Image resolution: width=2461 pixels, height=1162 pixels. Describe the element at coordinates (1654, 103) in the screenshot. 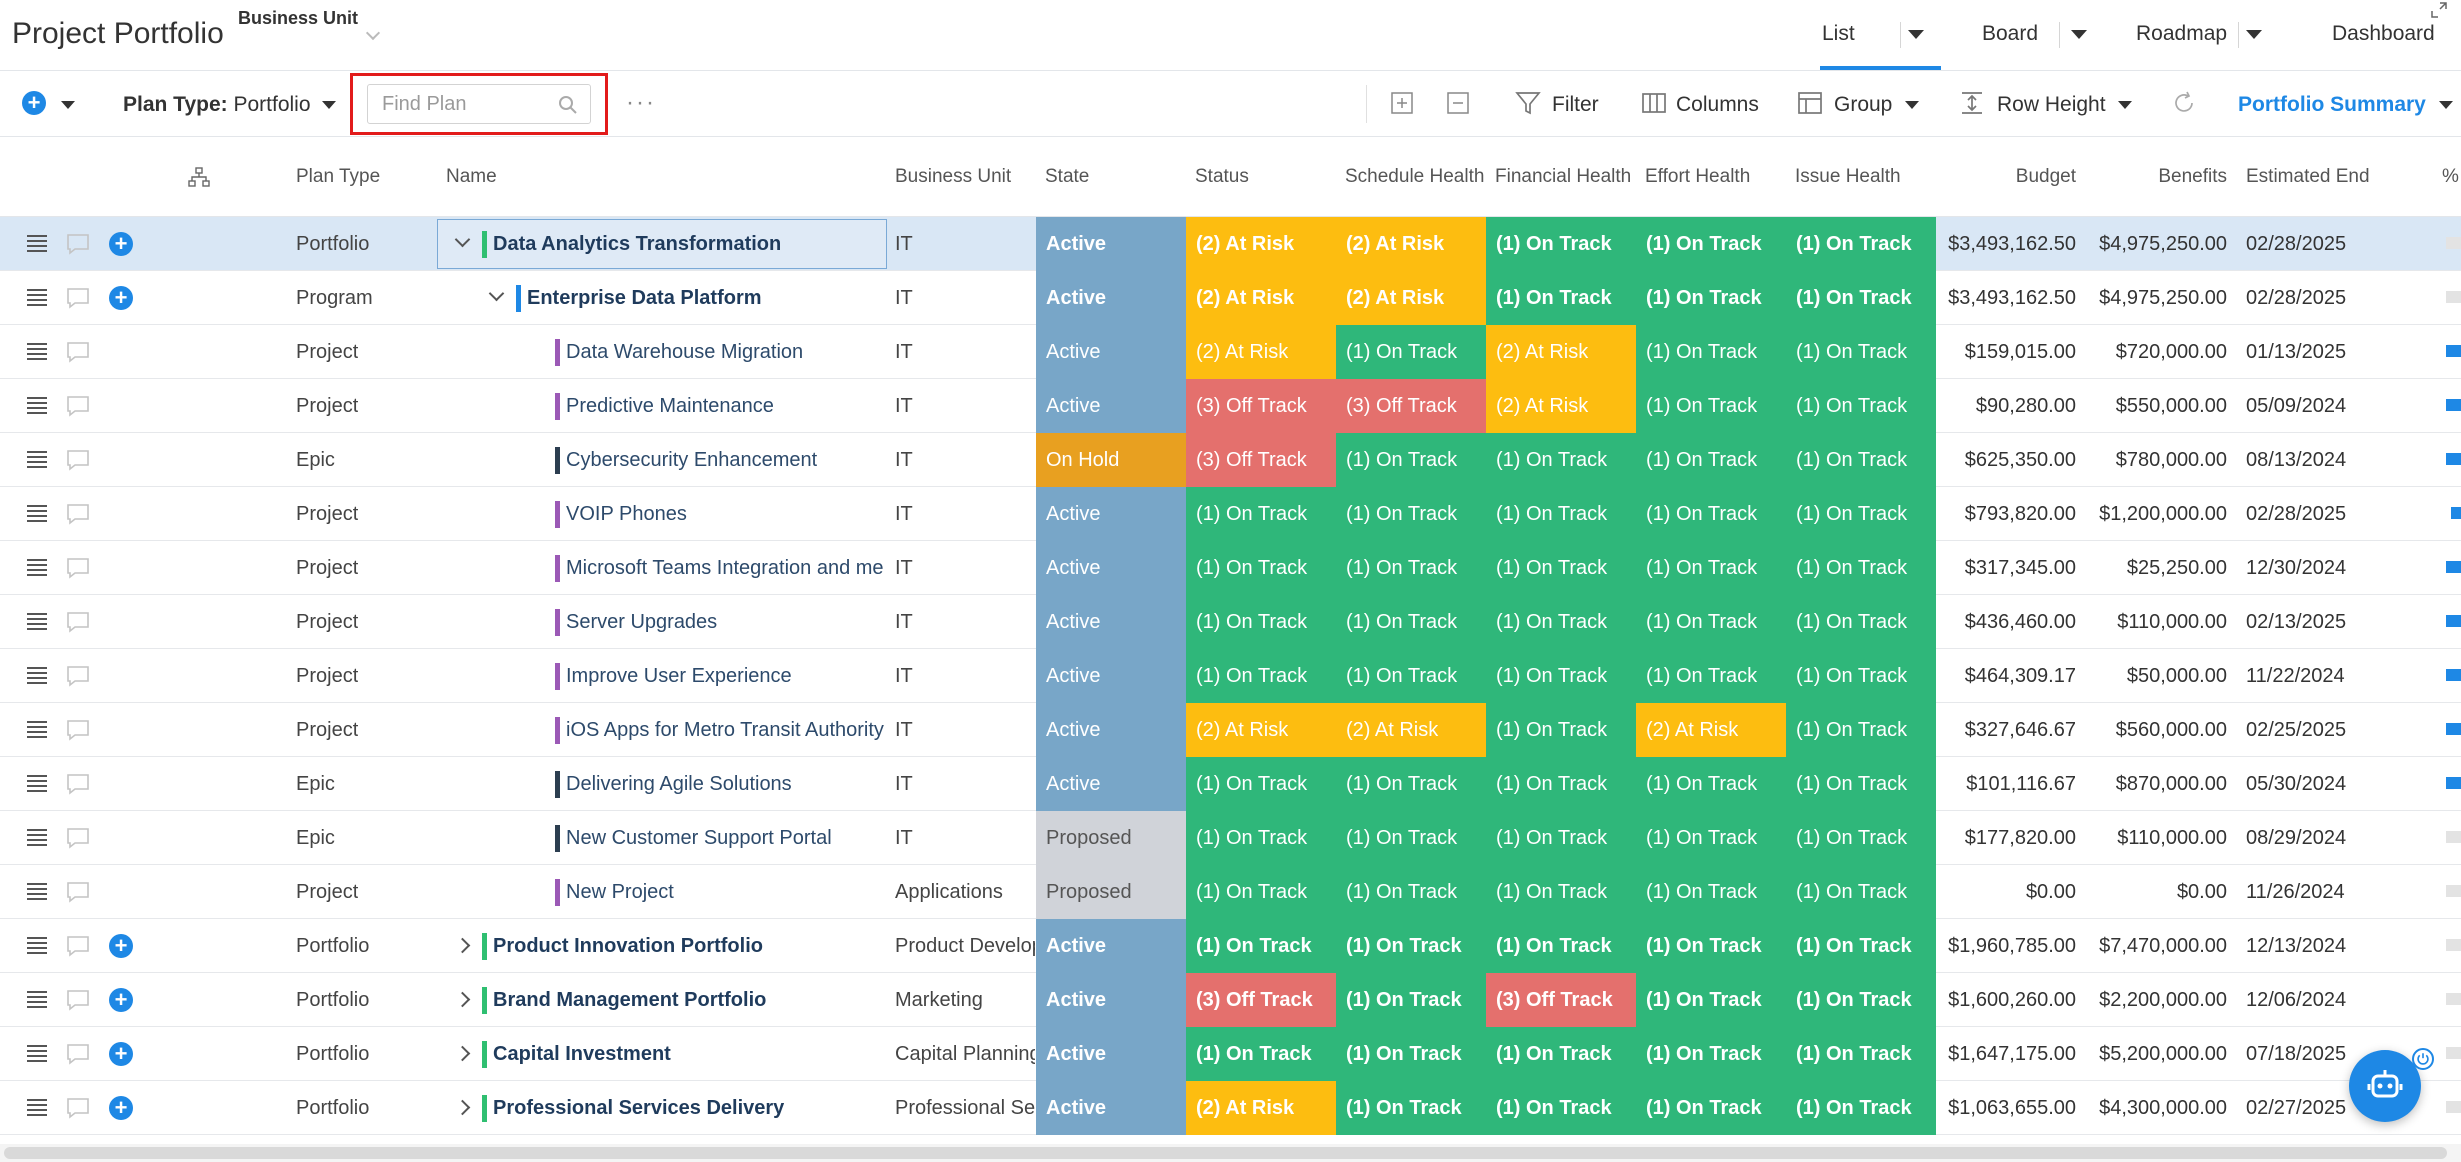

I see `columns-icon` at that location.